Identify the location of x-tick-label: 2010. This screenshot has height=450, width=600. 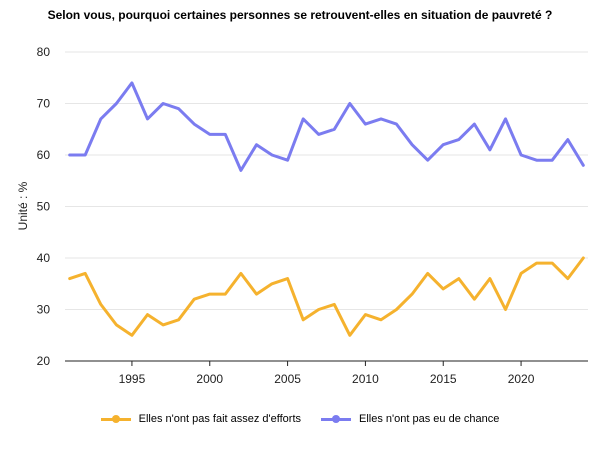
(365, 379).